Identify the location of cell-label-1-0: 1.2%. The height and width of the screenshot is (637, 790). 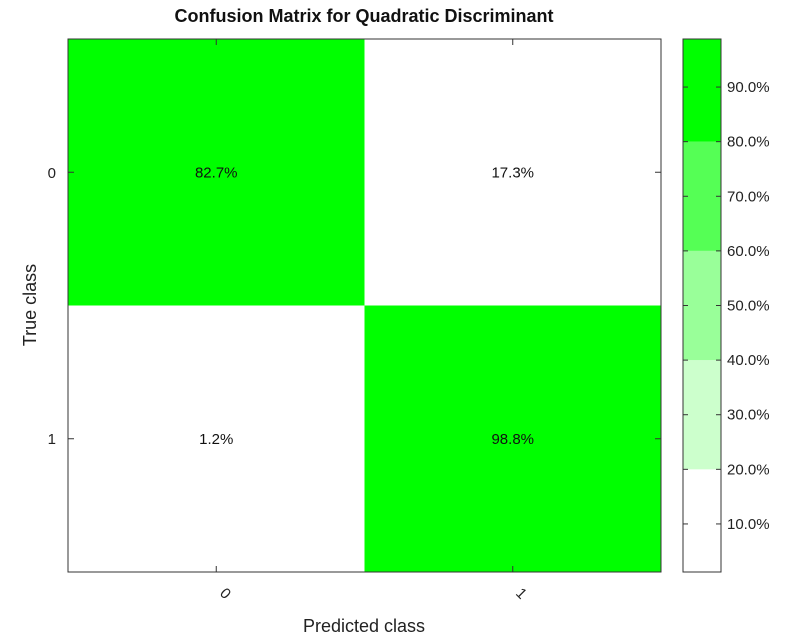
(216, 439).